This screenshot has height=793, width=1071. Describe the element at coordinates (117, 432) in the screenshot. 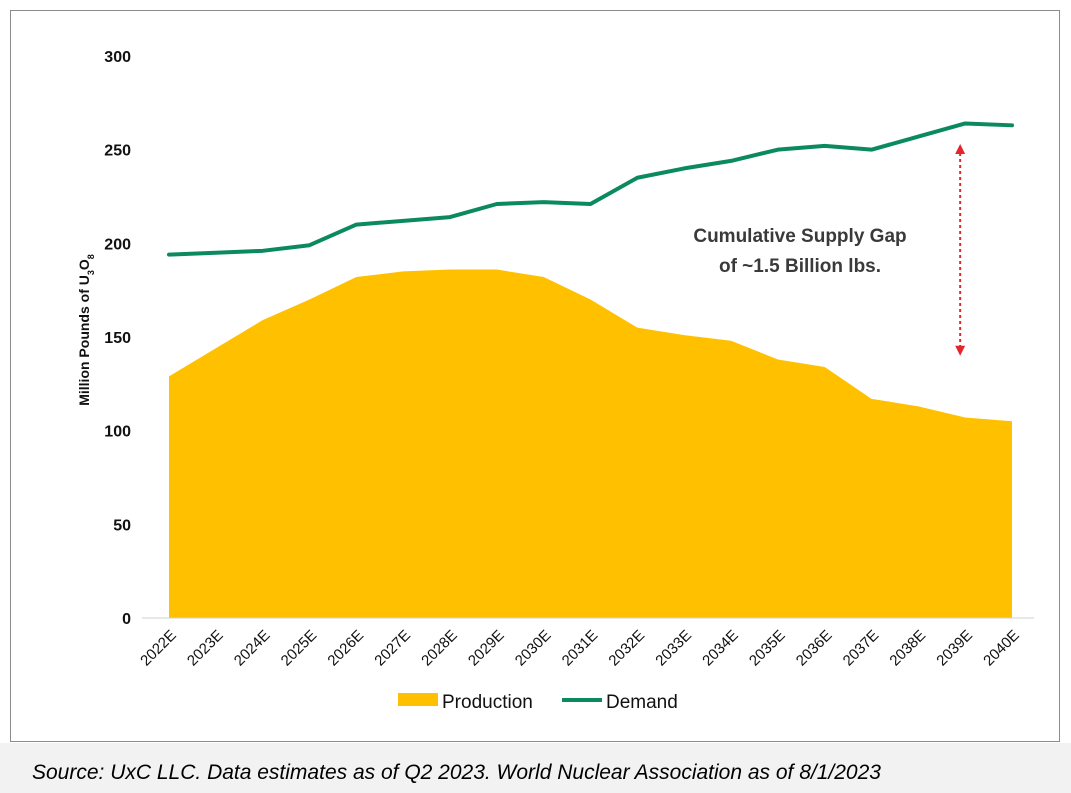

I see `y-tick-label: 100` at that location.